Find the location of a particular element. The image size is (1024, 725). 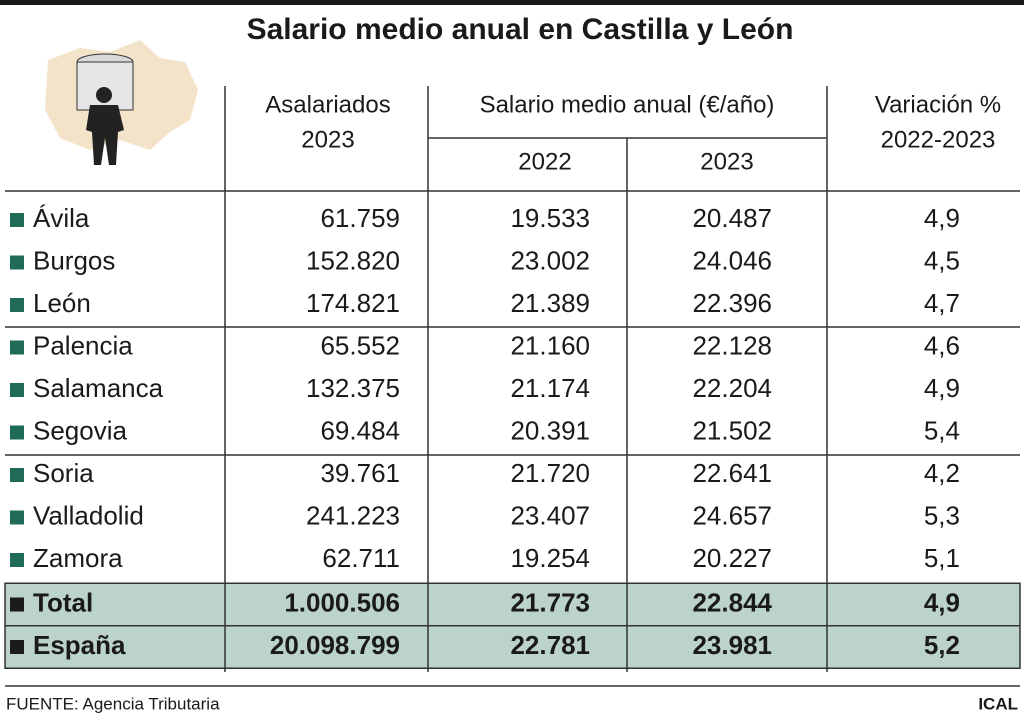

cell: 1.000.506 is located at coordinates (342, 602).